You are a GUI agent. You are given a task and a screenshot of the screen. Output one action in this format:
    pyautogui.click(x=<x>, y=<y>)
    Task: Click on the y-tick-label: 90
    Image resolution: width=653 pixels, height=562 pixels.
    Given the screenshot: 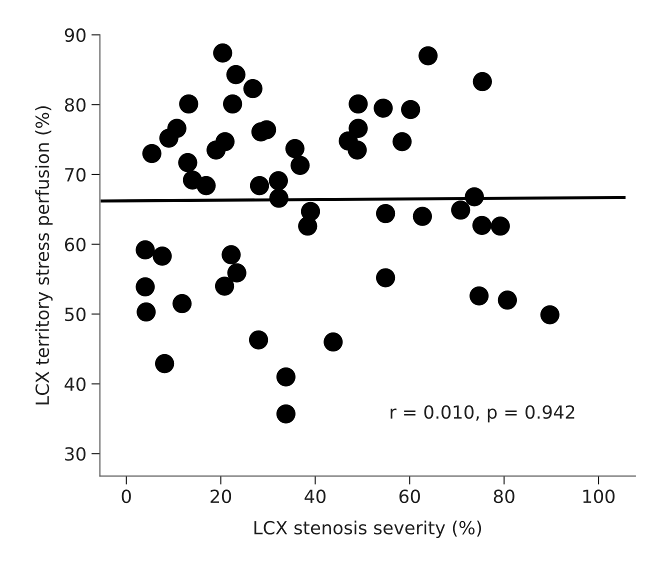 What is the action you would take?
    pyautogui.click(x=75, y=35)
    